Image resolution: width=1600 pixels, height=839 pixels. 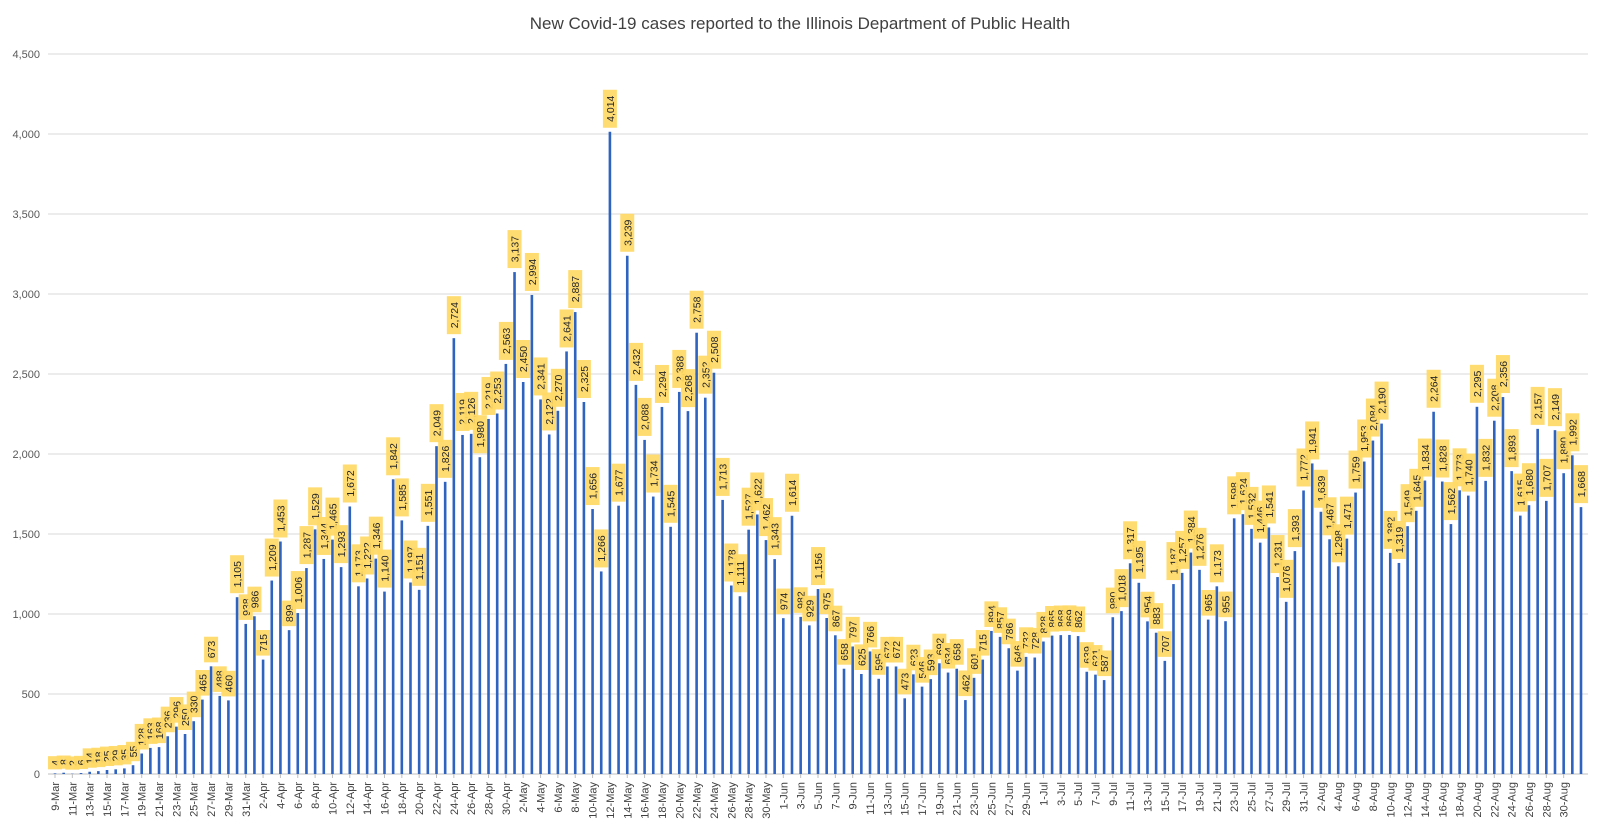 I want to click on data-label-text: 1,680, so click(x=1530, y=482).